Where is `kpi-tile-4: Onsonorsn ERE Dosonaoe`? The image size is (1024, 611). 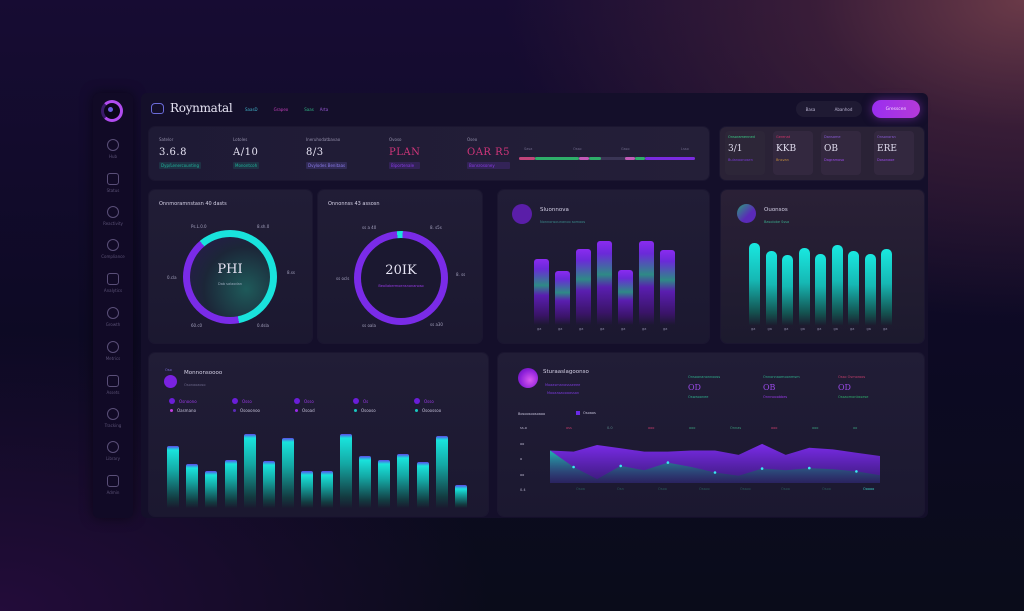 kpi-tile-4: Onsonorsn ERE Dosonaoe is located at coordinates (894, 153).